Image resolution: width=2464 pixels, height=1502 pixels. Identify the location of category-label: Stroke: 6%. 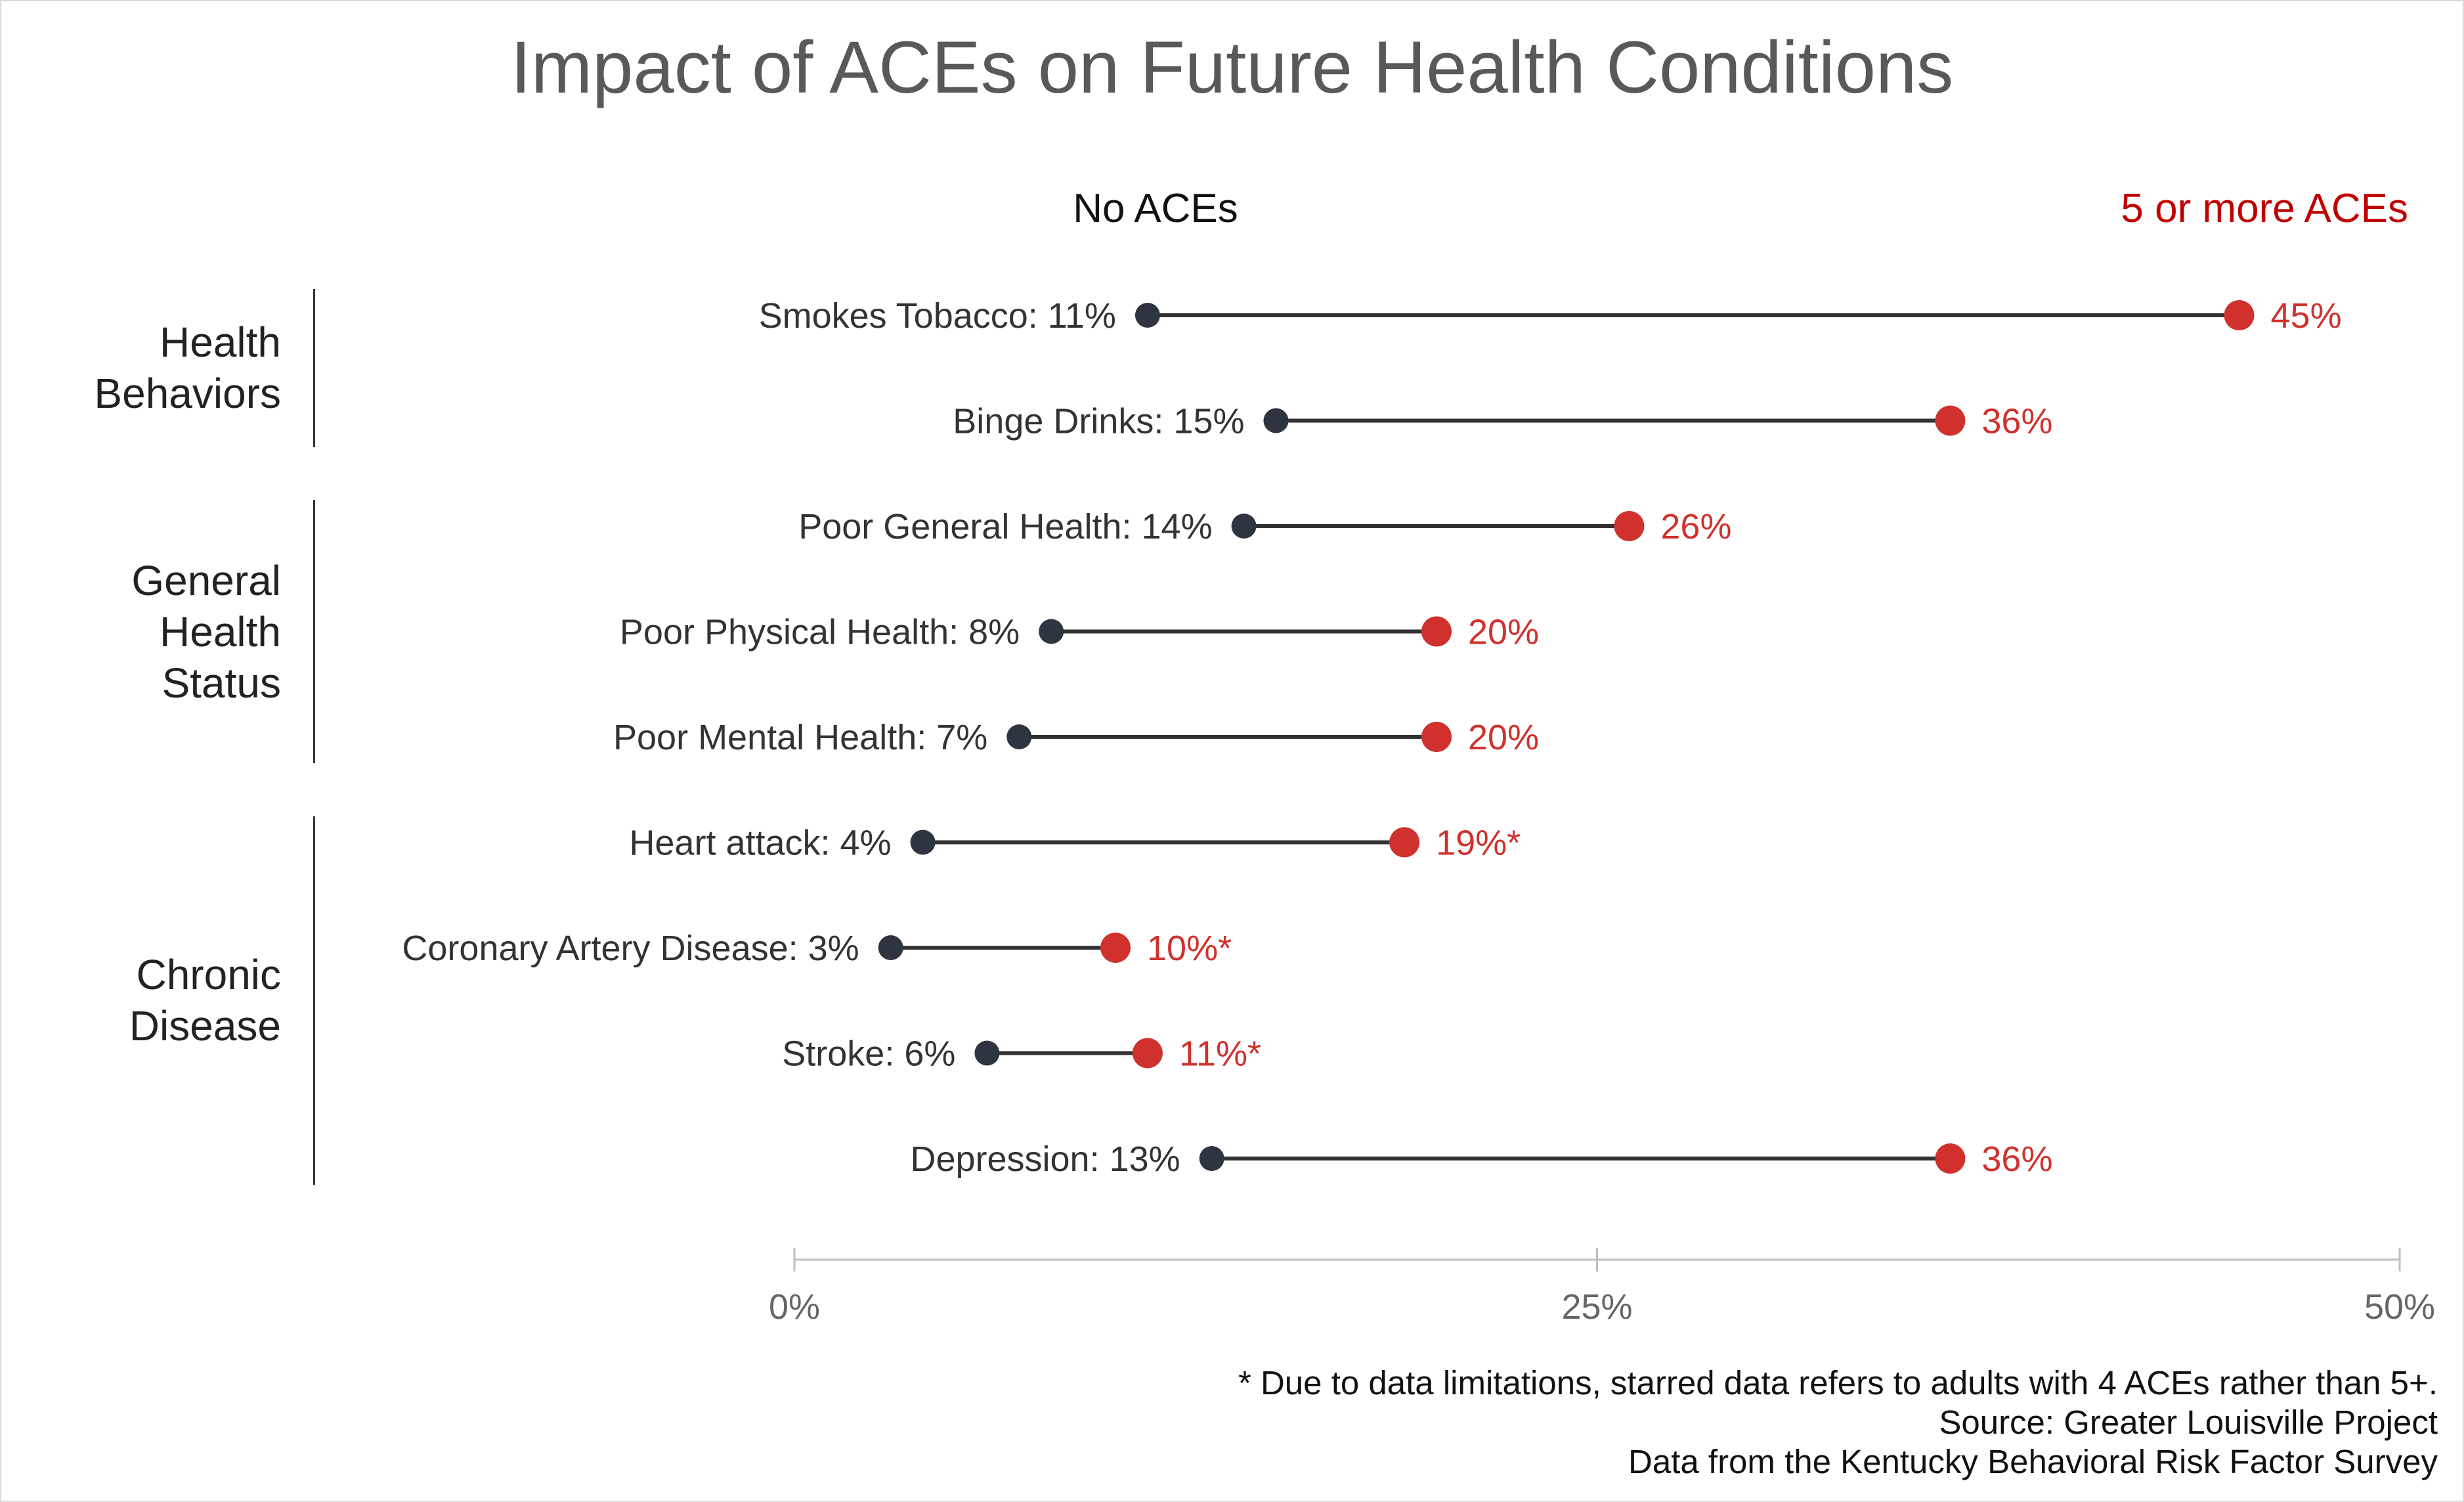
(868, 1054).